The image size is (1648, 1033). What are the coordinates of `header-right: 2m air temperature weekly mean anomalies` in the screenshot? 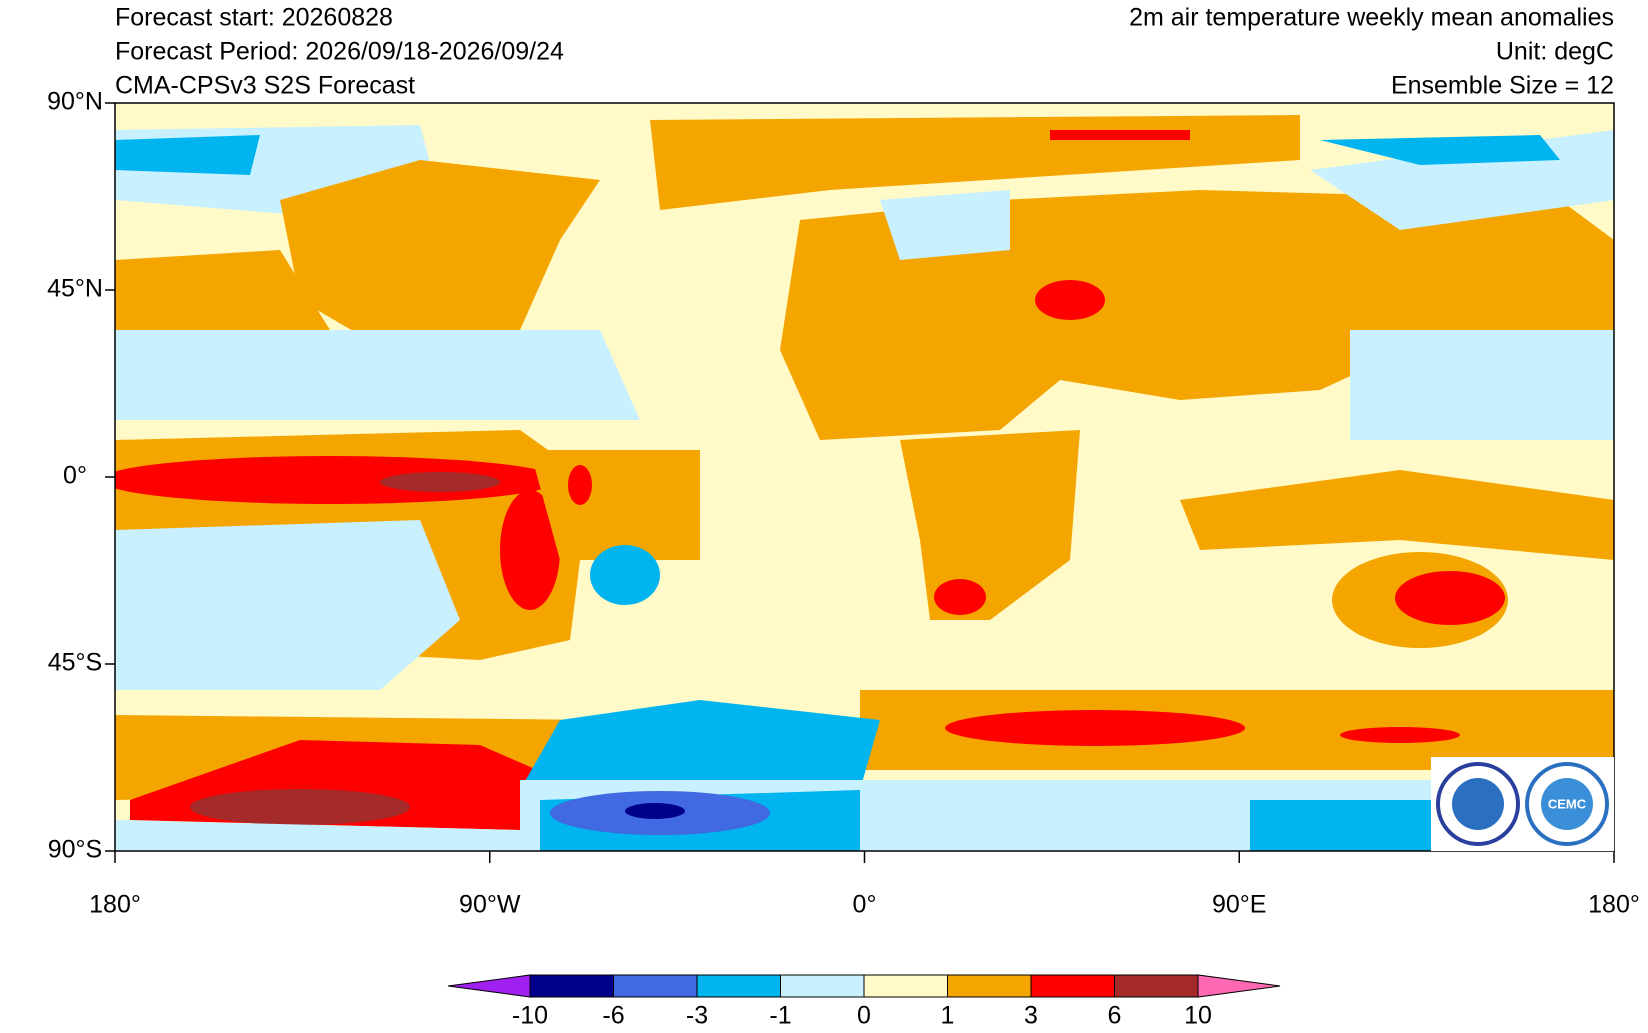 It's located at (1371, 18).